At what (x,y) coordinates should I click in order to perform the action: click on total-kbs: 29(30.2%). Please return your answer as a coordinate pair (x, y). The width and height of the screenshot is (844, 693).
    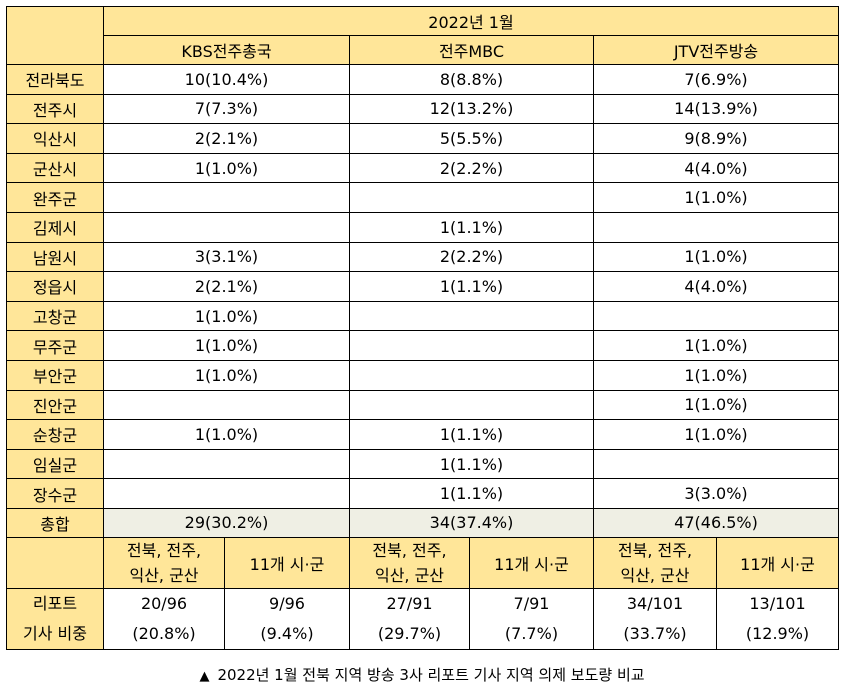
    Looking at the image, I should click on (226, 522).